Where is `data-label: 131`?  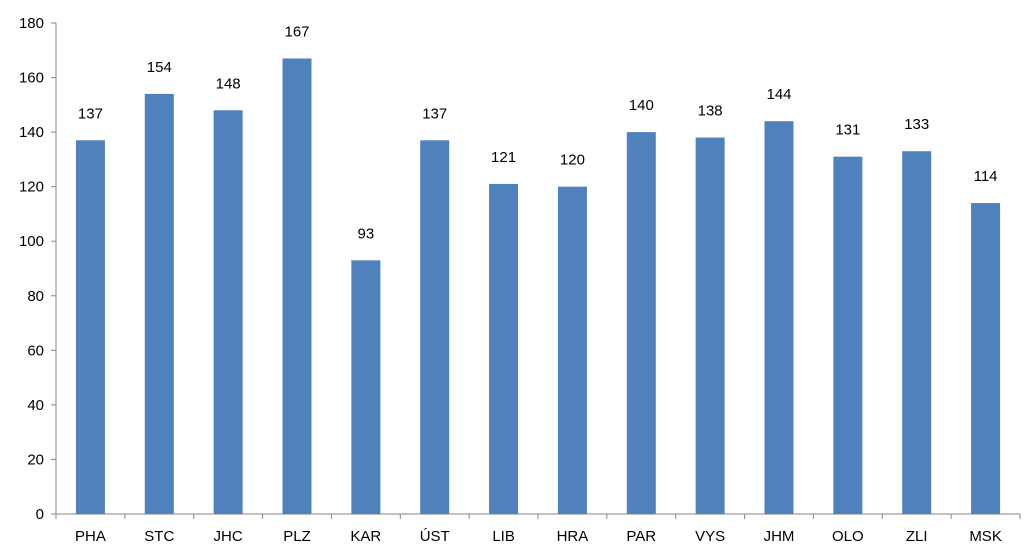
data-label: 131 is located at coordinates (847, 130).